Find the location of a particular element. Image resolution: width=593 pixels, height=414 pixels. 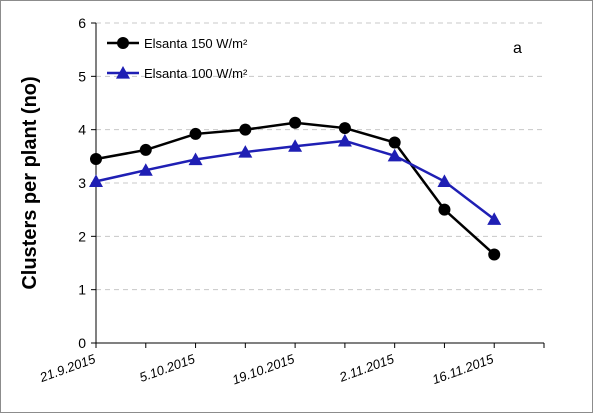

legend: Elsanta 150 W/m² Elsanta 100 W/m² is located at coordinates (177, 58).